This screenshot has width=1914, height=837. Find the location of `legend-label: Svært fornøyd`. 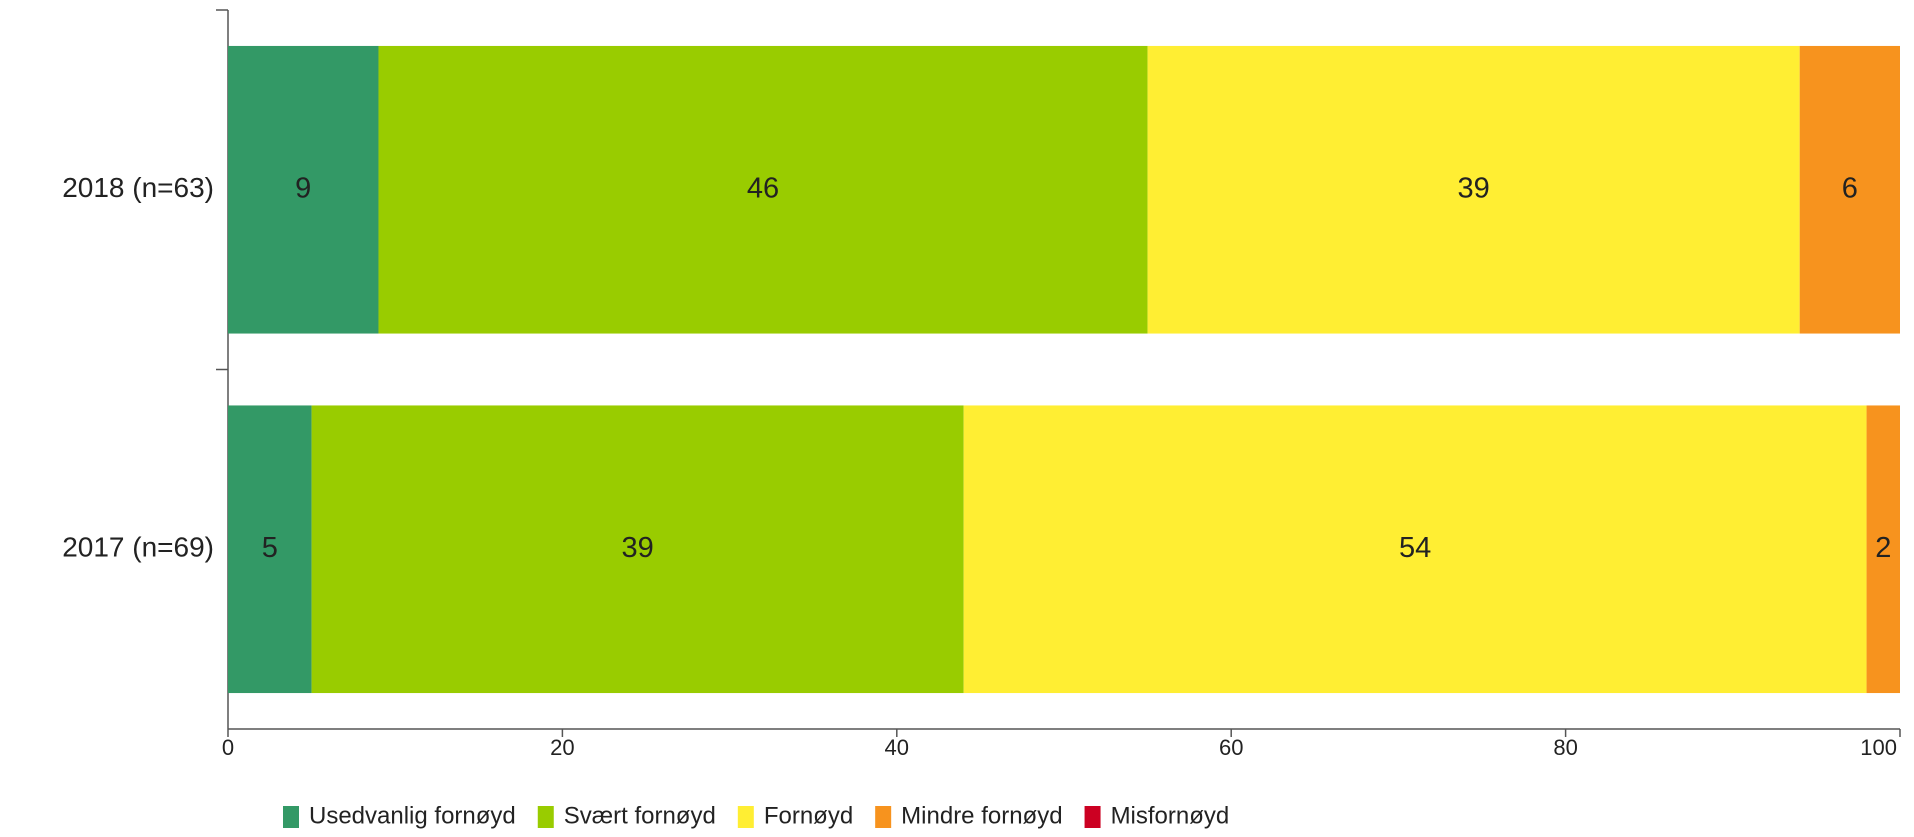

legend-label: Svært fornøyd is located at coordinates (640, 815).